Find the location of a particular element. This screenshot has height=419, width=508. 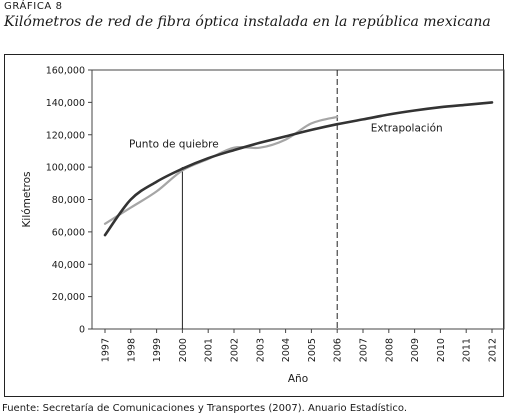

x-tick-label: 1997 is located at coordinates (106, 350).